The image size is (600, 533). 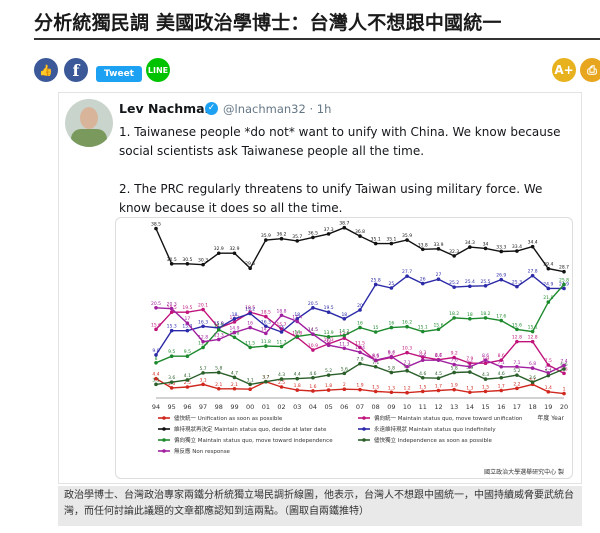 I want to click on line-share-button: LINE, so click(x=158, y=70).